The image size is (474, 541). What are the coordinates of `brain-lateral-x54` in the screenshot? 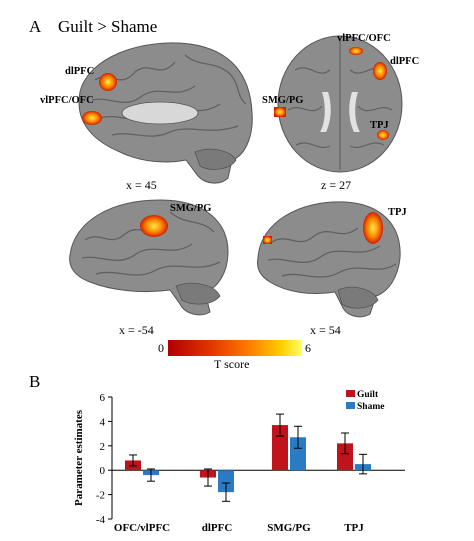 It's located at (329, 259).